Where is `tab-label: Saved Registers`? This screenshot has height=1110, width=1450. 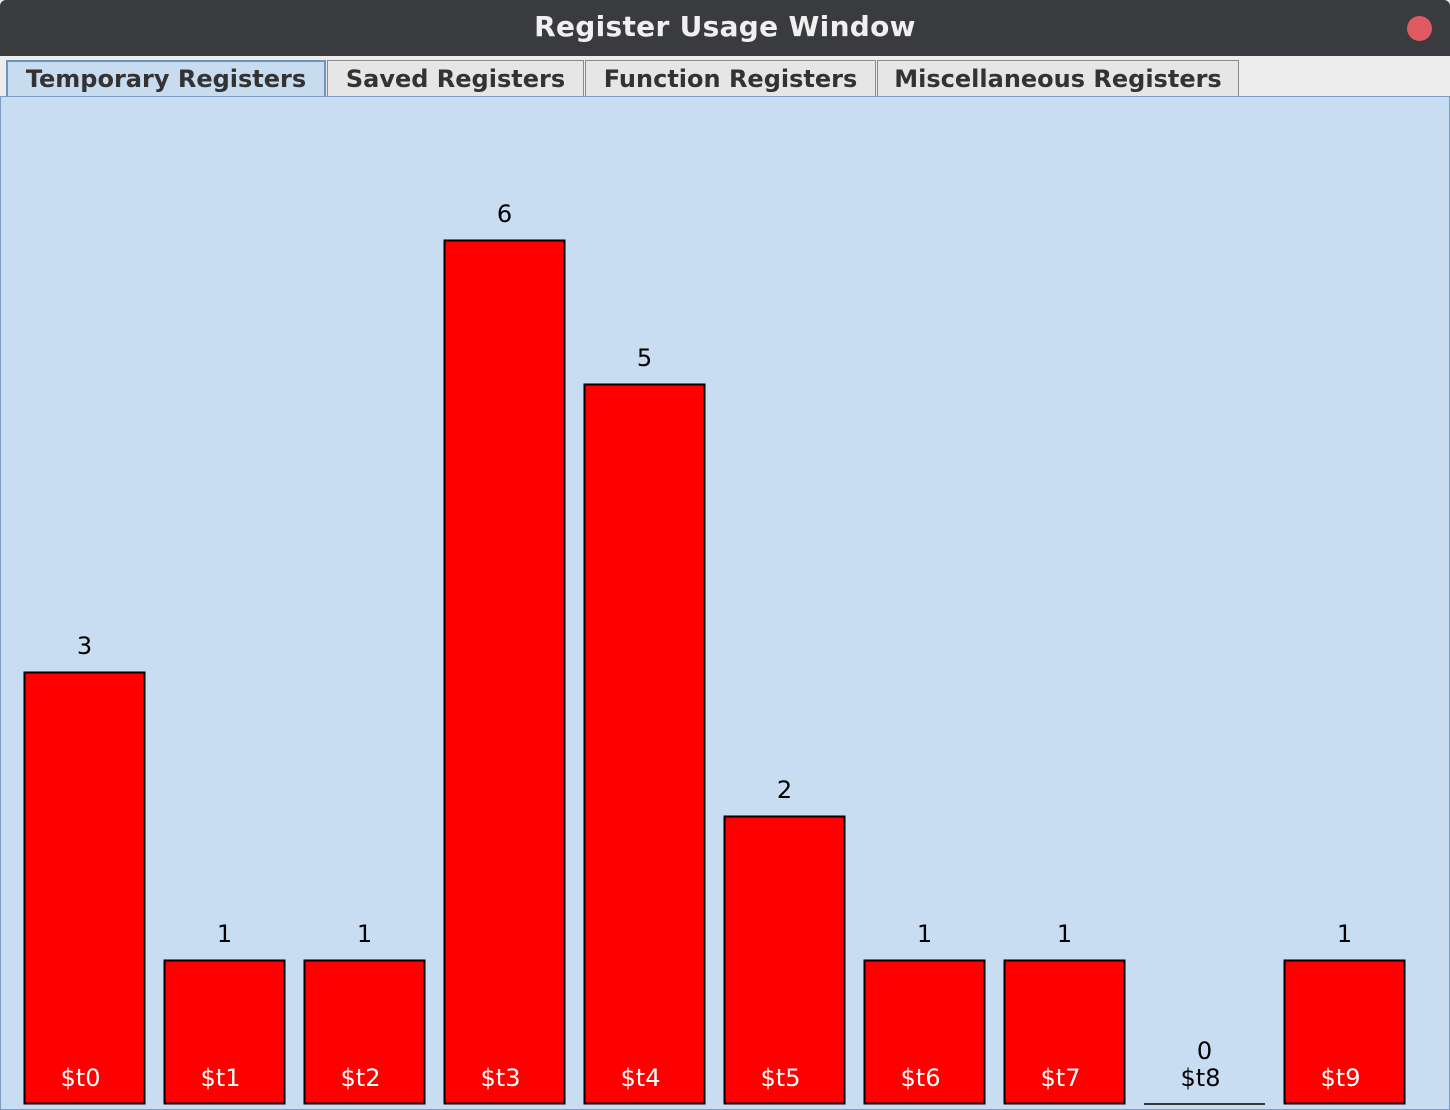 tab-label: Saved Registers is located at coordinates (455, 78).